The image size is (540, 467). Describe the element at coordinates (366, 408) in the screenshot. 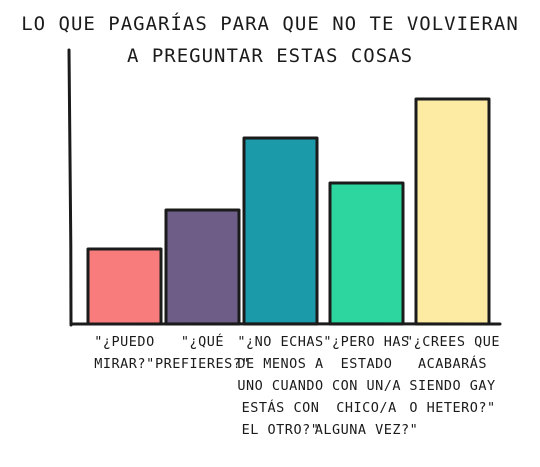

I see `category-label-line: CHICO/A` at that location.